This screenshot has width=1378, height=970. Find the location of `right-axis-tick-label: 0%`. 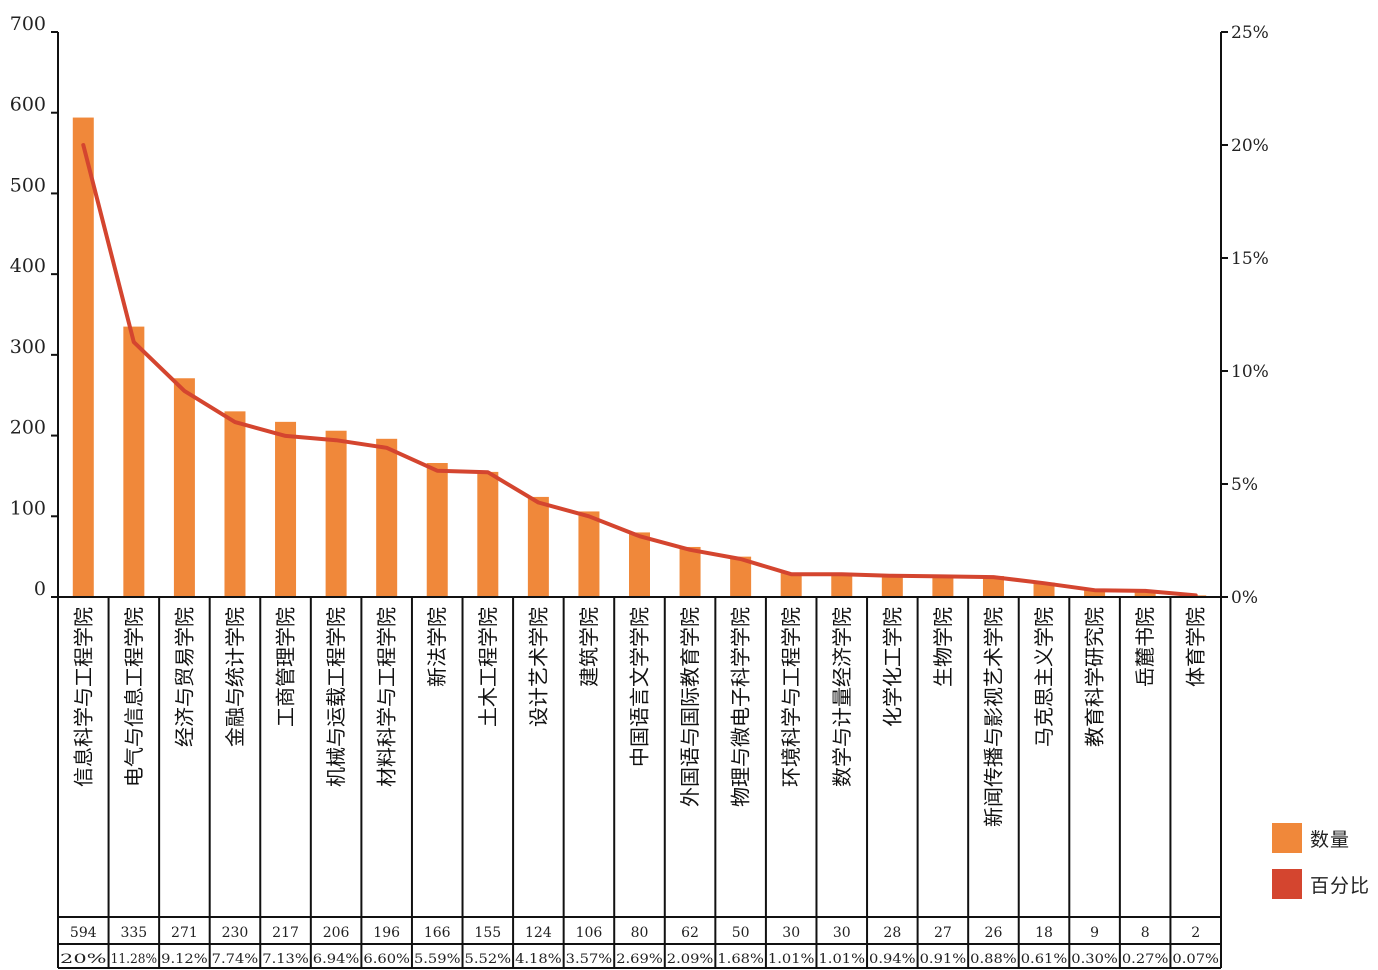

right-axis-tick-label: 0% is located at coordinates (1244, 598).